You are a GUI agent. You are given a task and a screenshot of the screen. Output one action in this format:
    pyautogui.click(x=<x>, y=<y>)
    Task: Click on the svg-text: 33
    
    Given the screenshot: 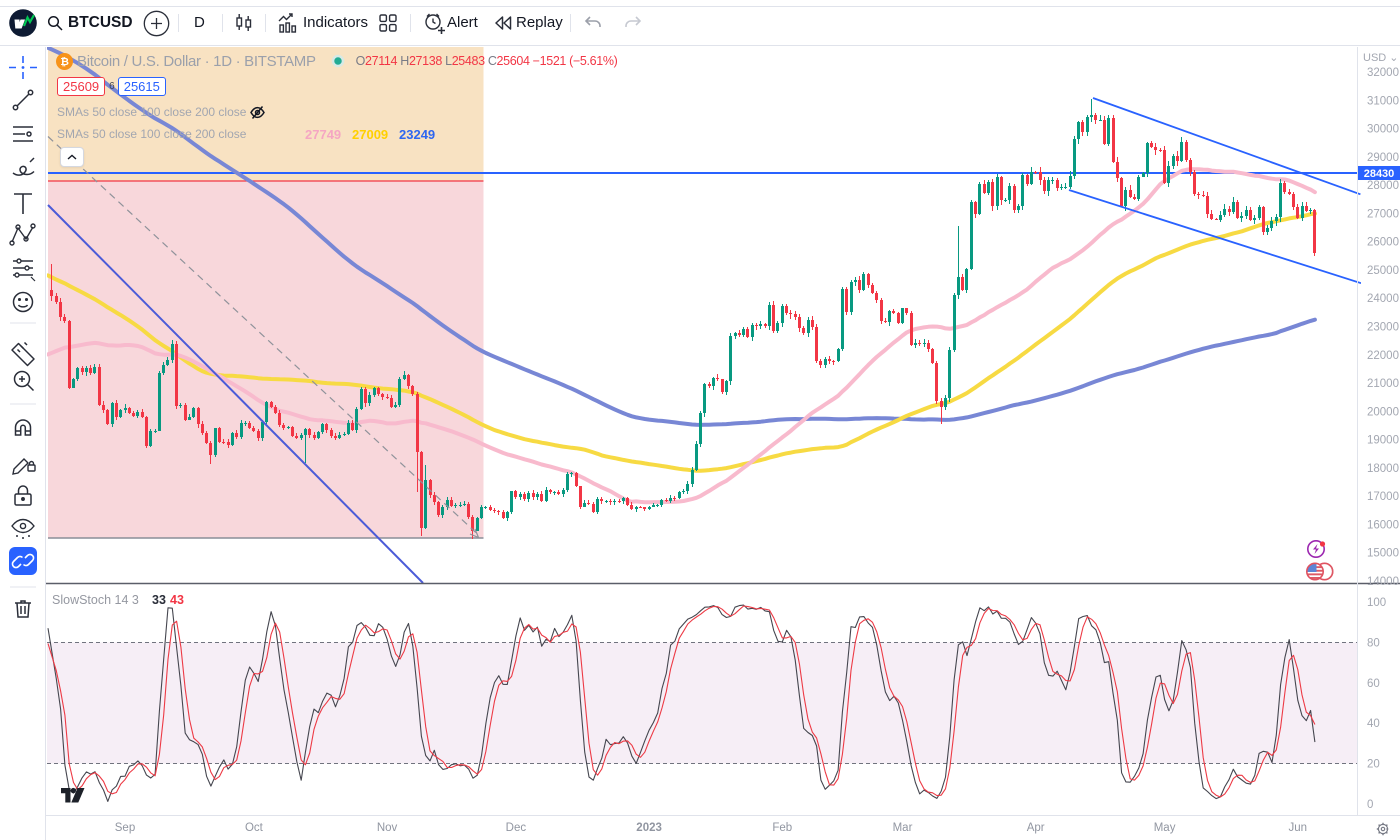 What is the action you would take?
    pyautogui.click(x=159, y=600)
    